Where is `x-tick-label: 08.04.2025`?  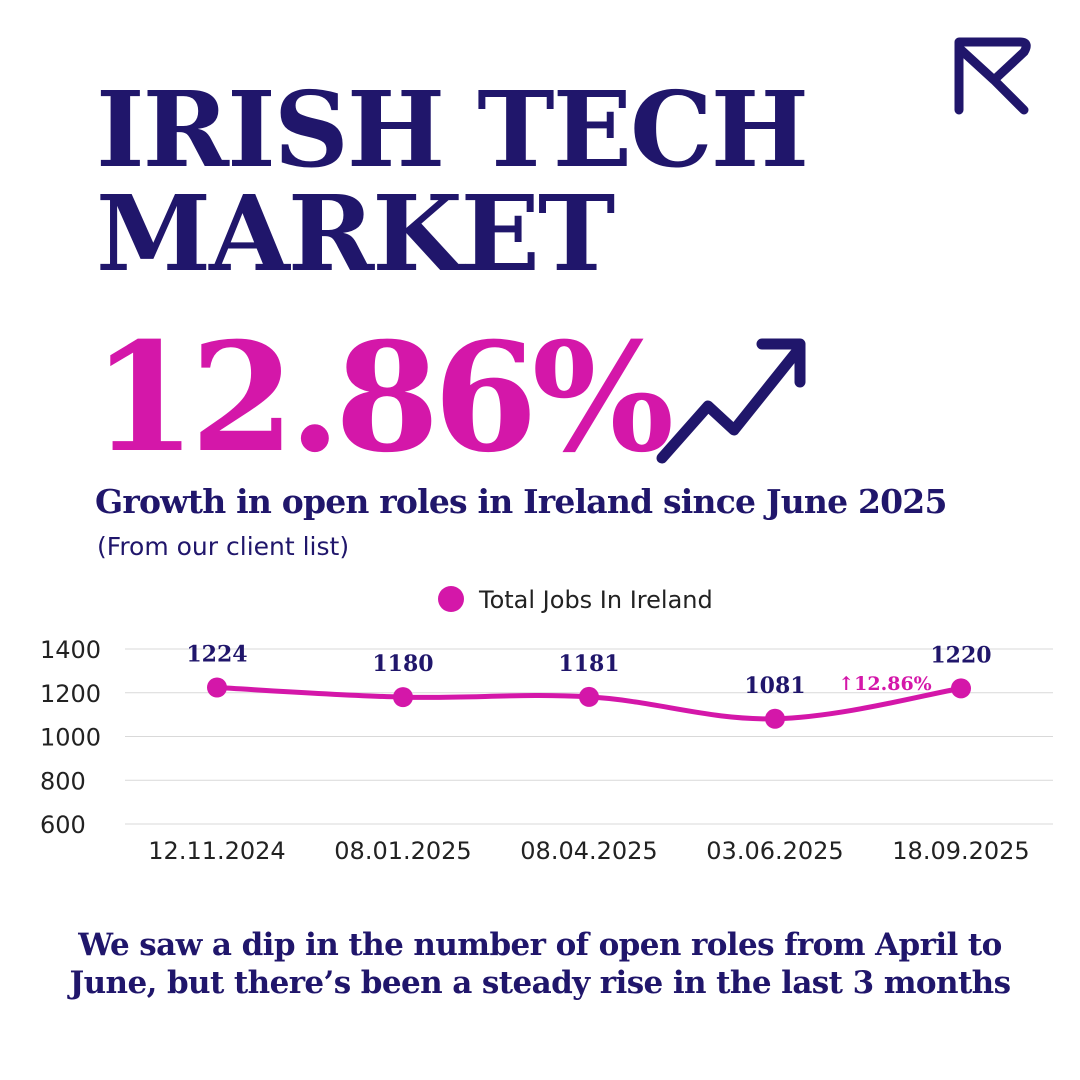 x-tick-label: 08.04.2025 is located at coordinates (588, 851).